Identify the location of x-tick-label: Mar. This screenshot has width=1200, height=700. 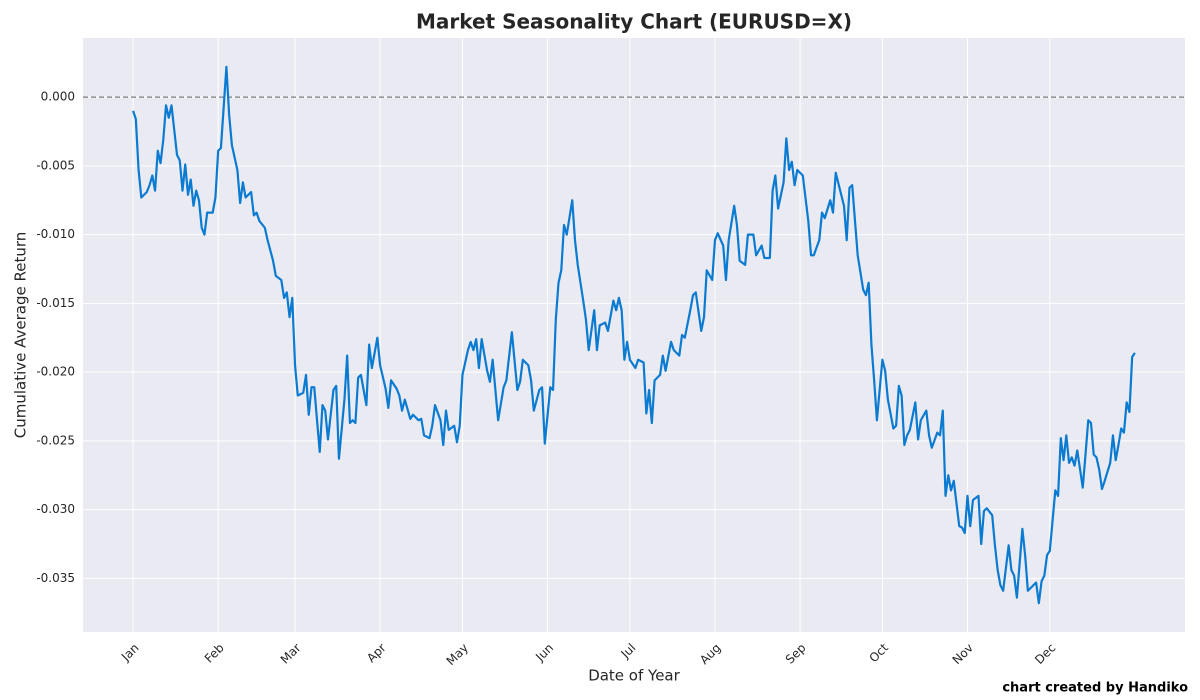
(291, 654).